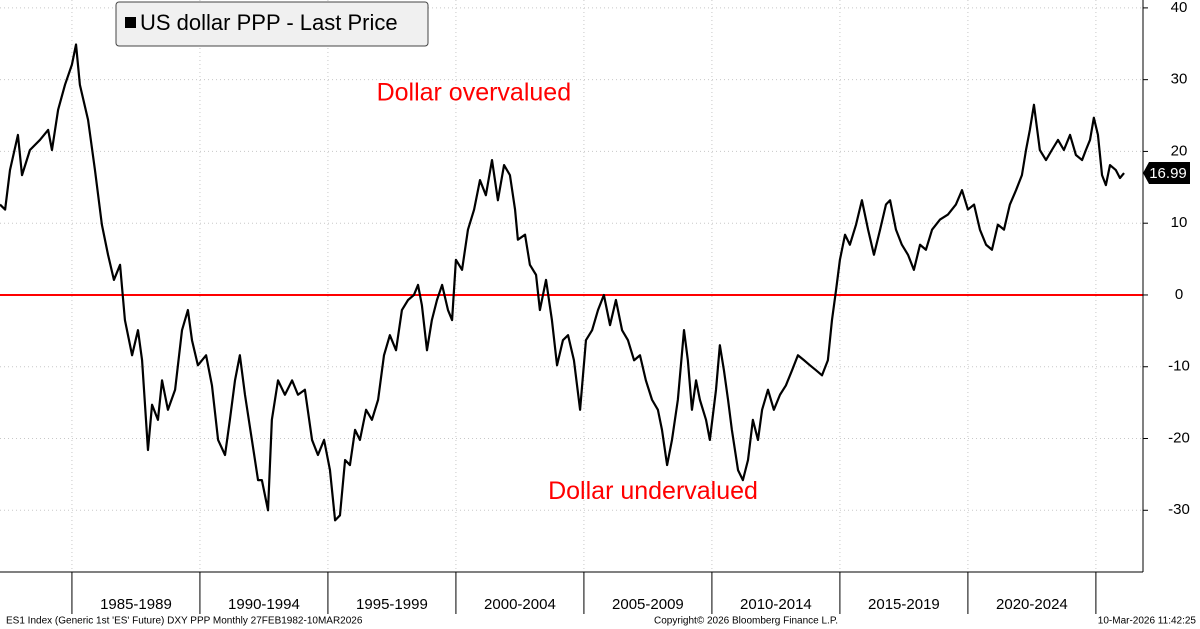 This screenshot has height=629, width=1200. Describe the element at coordinates (136, 604) in the screenshot. I see `x-tick-label: 1985-1989` at that location.